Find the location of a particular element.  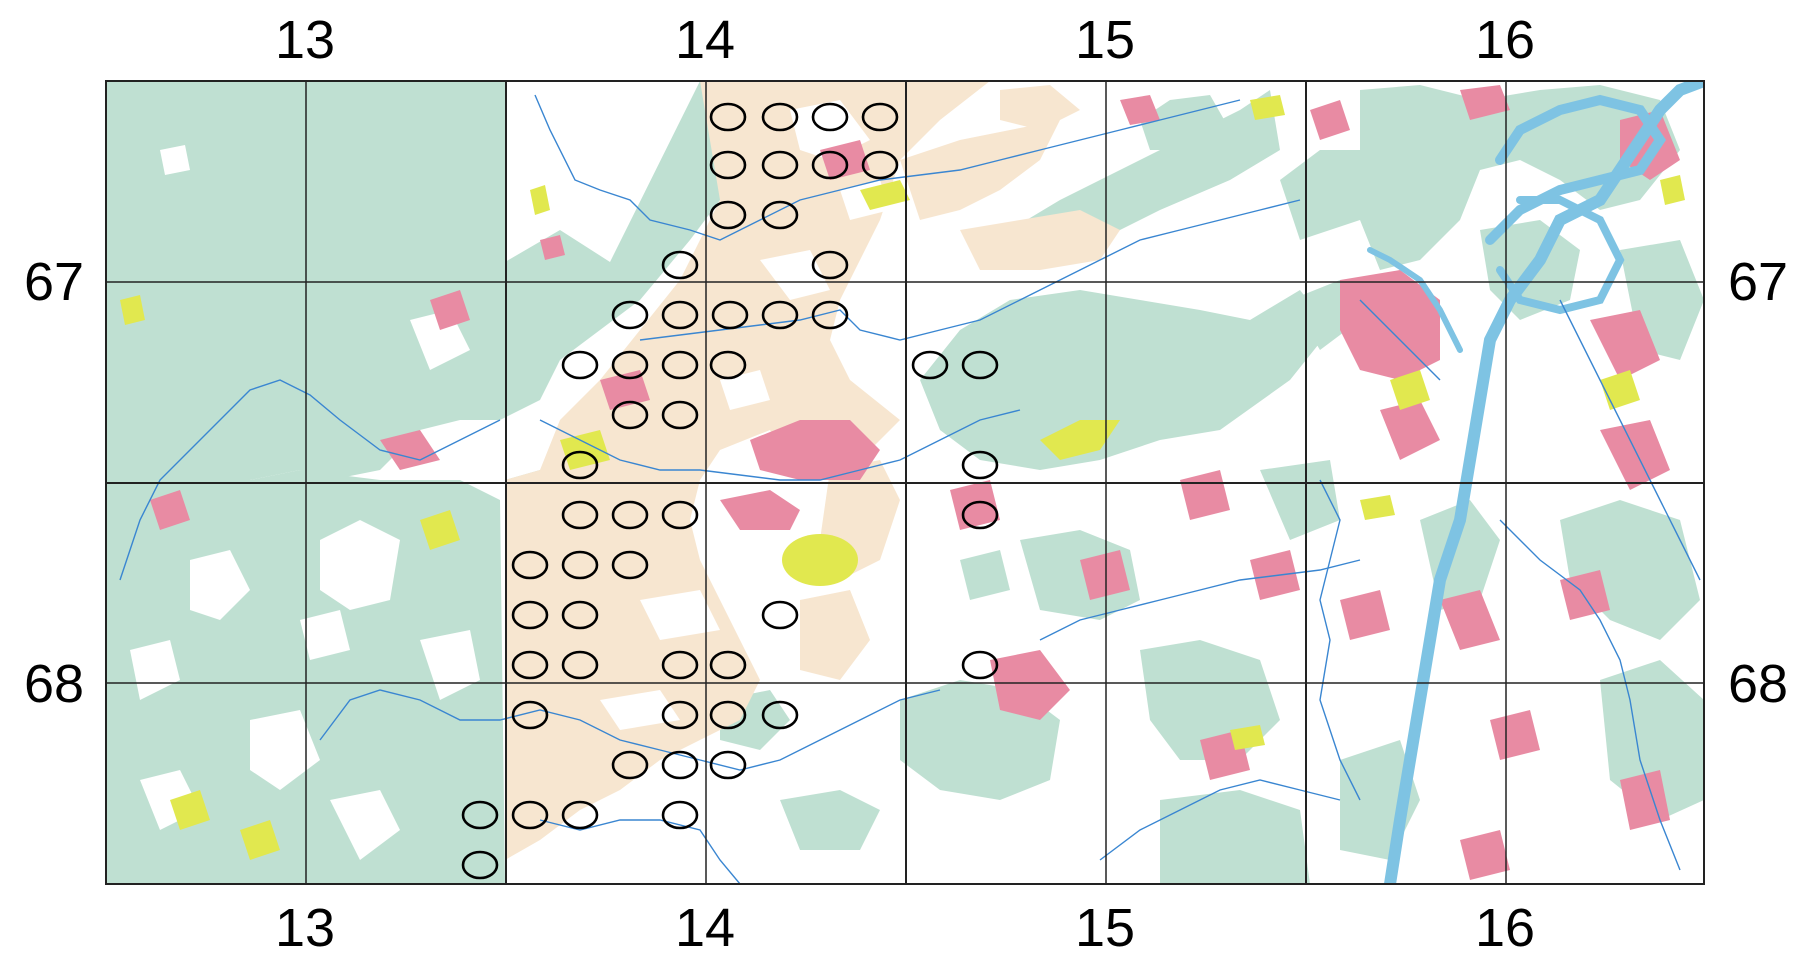

bottom-axis-label-13: 13 is located at coordinates (305, 928).